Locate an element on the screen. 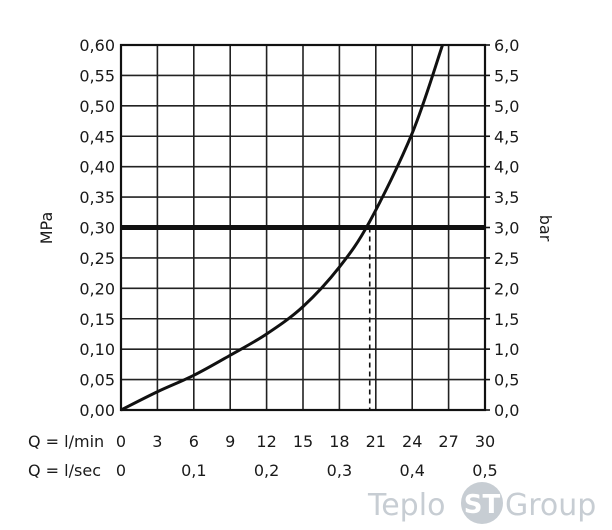 This screenshot has height=530, width=612. y-tick-label-left: 0,15 is located at coordinates (97, 319).